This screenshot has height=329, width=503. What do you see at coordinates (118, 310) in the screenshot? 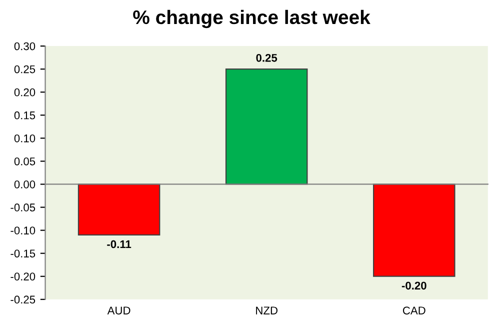
I see `x-tick-label: AUD` at bounding box center [118, 310].